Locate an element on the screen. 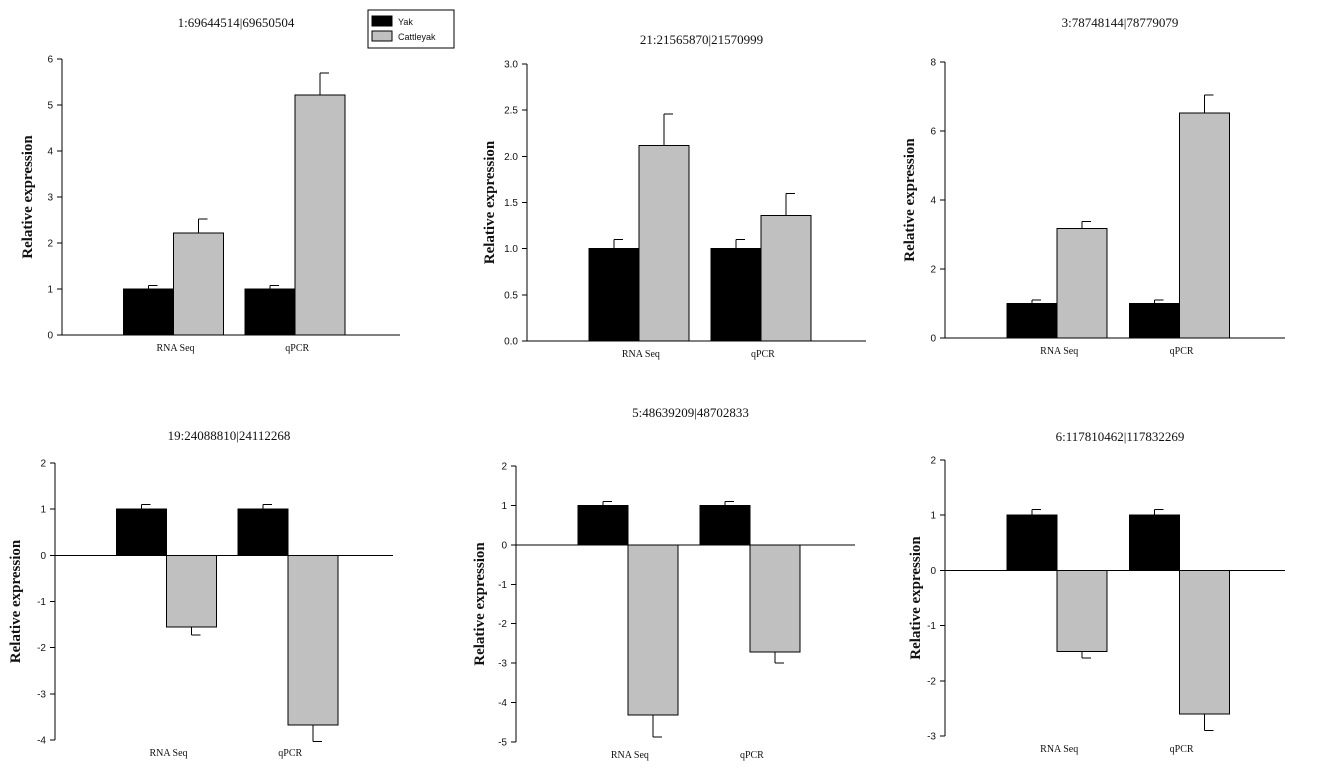 The width and height of the screenshot is (1325, 775). legend-swatch-cattleyak is located at coordinates (382, 36).